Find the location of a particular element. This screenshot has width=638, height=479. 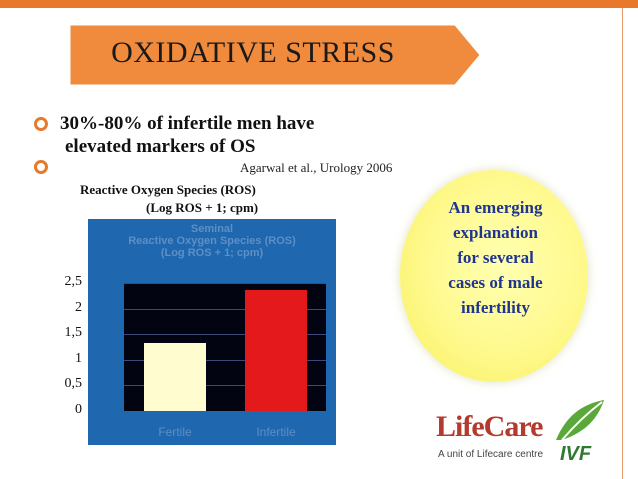

top-accent-band is located at coordinates (319, 4).